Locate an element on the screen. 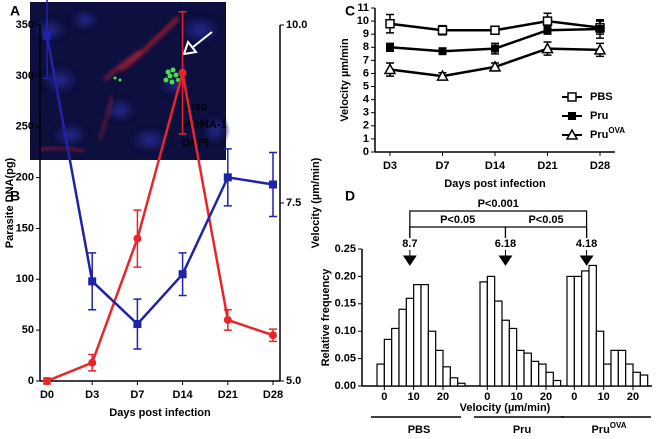  panel-letter: A is located at coordinates (15, 11).